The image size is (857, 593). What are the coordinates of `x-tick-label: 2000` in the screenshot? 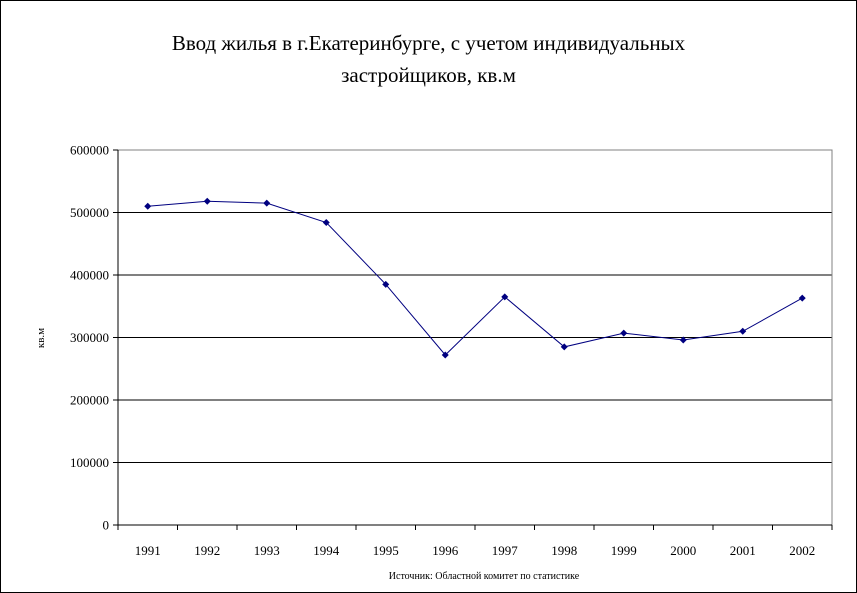 It's located at (683, 550).